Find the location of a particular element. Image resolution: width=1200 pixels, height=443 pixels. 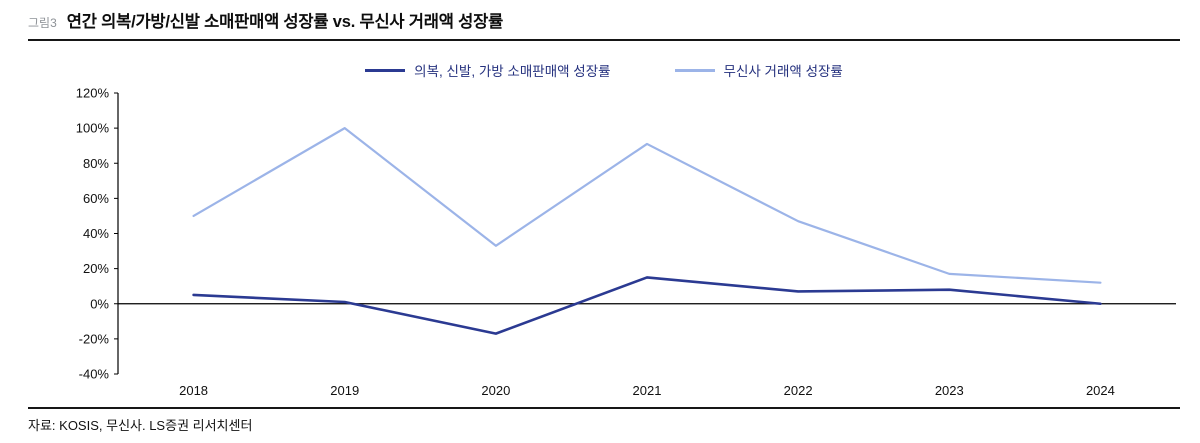

figure-footer: 자료: KOSIS, 무신사. LS증권 리서치센터 is located at coordinates (604, 420).